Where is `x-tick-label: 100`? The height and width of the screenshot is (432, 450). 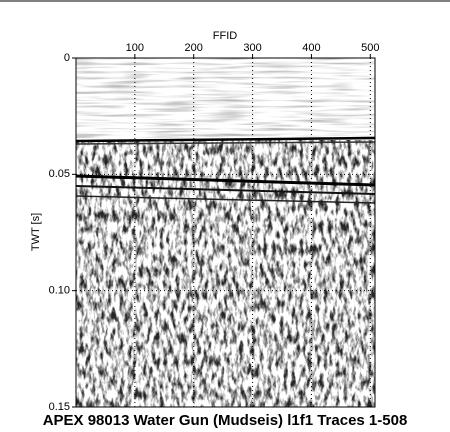
x-tick-label: 100 is located at coordinates (135, 48).